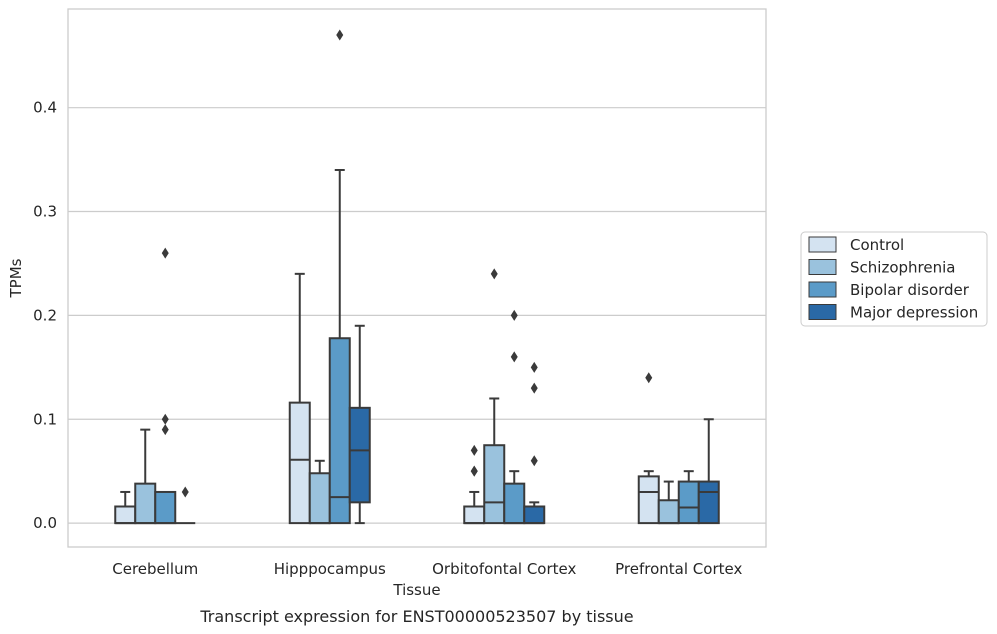 The width and height of the screenshot is (997, 634). I want to click on legend-label: Control, so click(877, 245).